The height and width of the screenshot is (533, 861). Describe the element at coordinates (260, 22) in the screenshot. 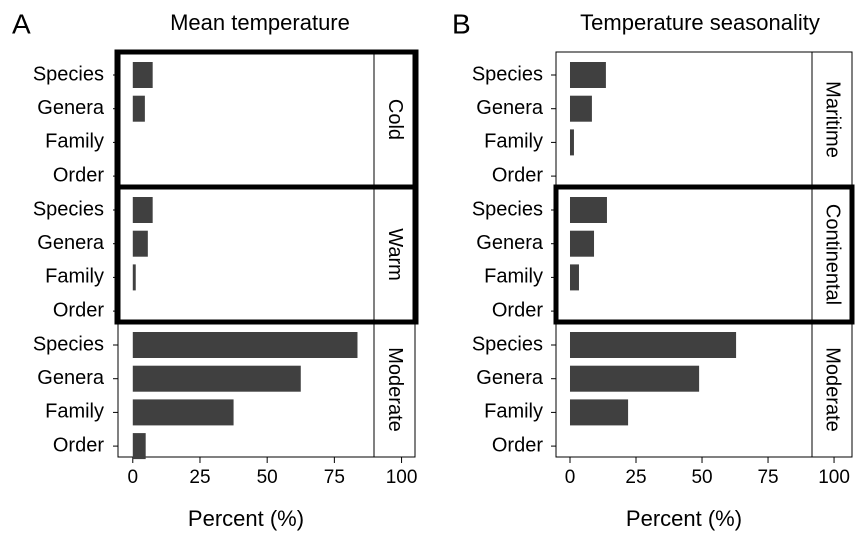

I see `chart-title: Mean temperature` at that location.